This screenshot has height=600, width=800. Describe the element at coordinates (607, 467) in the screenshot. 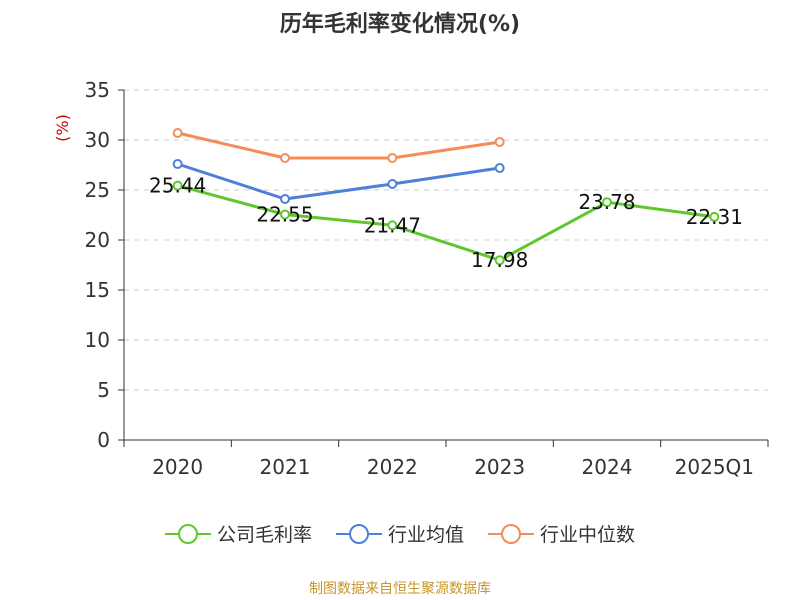

I see `x-tick-label: 2024` at that location.